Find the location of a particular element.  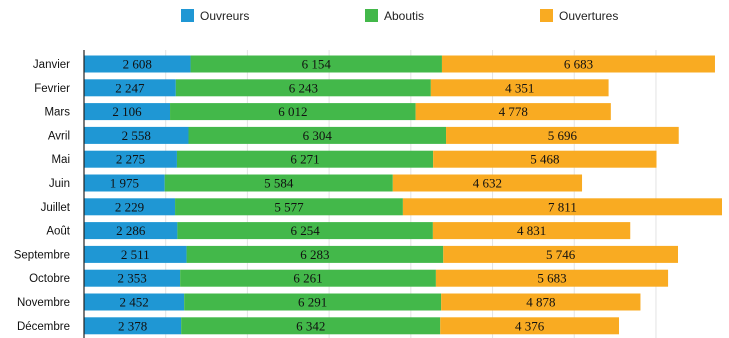

value-label: 6 342 is located at coordinates (310, 325).